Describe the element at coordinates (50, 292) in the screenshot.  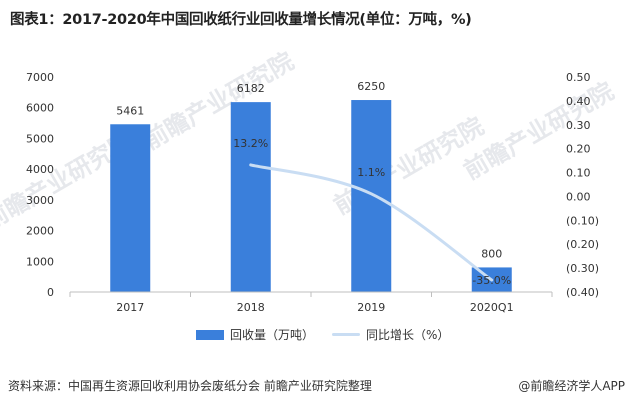
I see `y-left-tick-label: 0` at that location.